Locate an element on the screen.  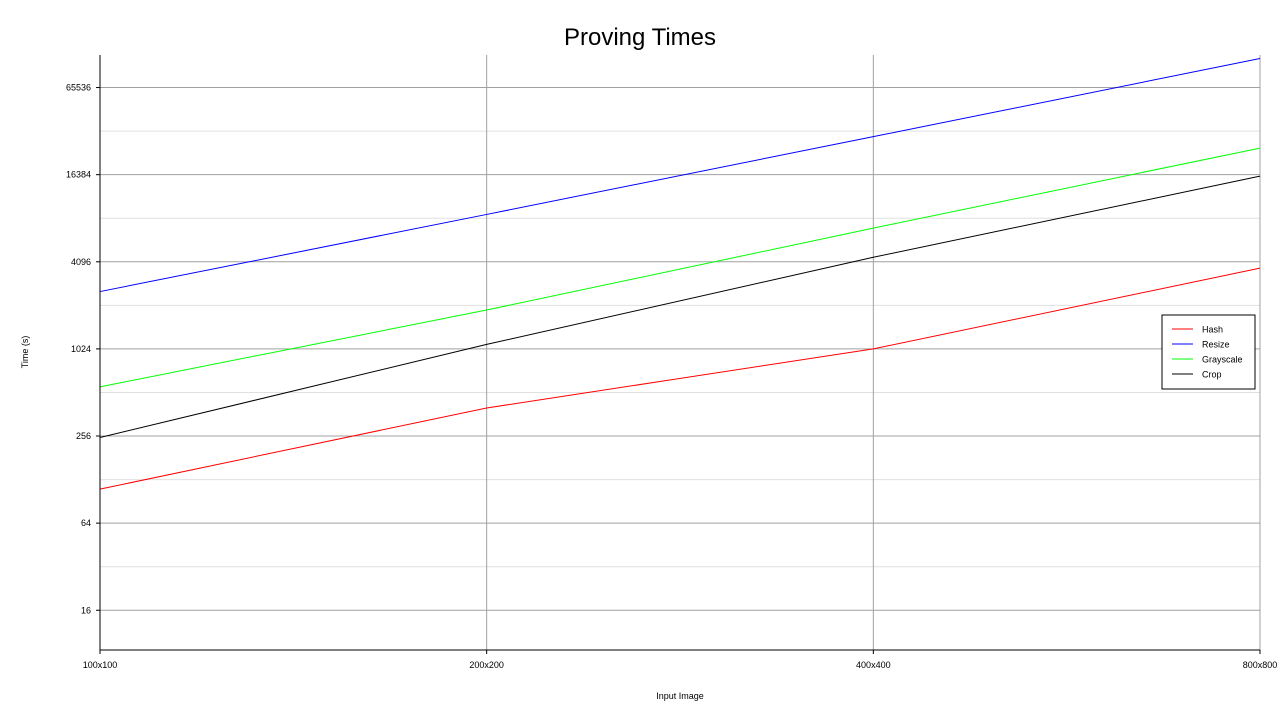
legend-items: Hash Resize Grayscale Crop is located at coordinates (1207, 352).